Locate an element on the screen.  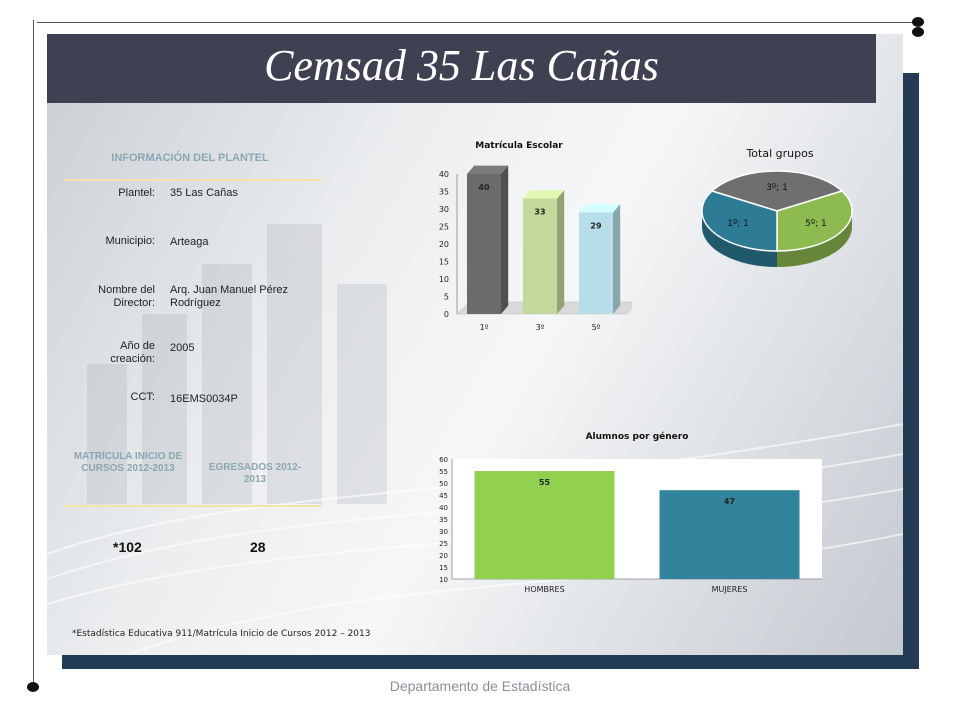
chart1-ytick: 5 is located at coordinates (446, 297).